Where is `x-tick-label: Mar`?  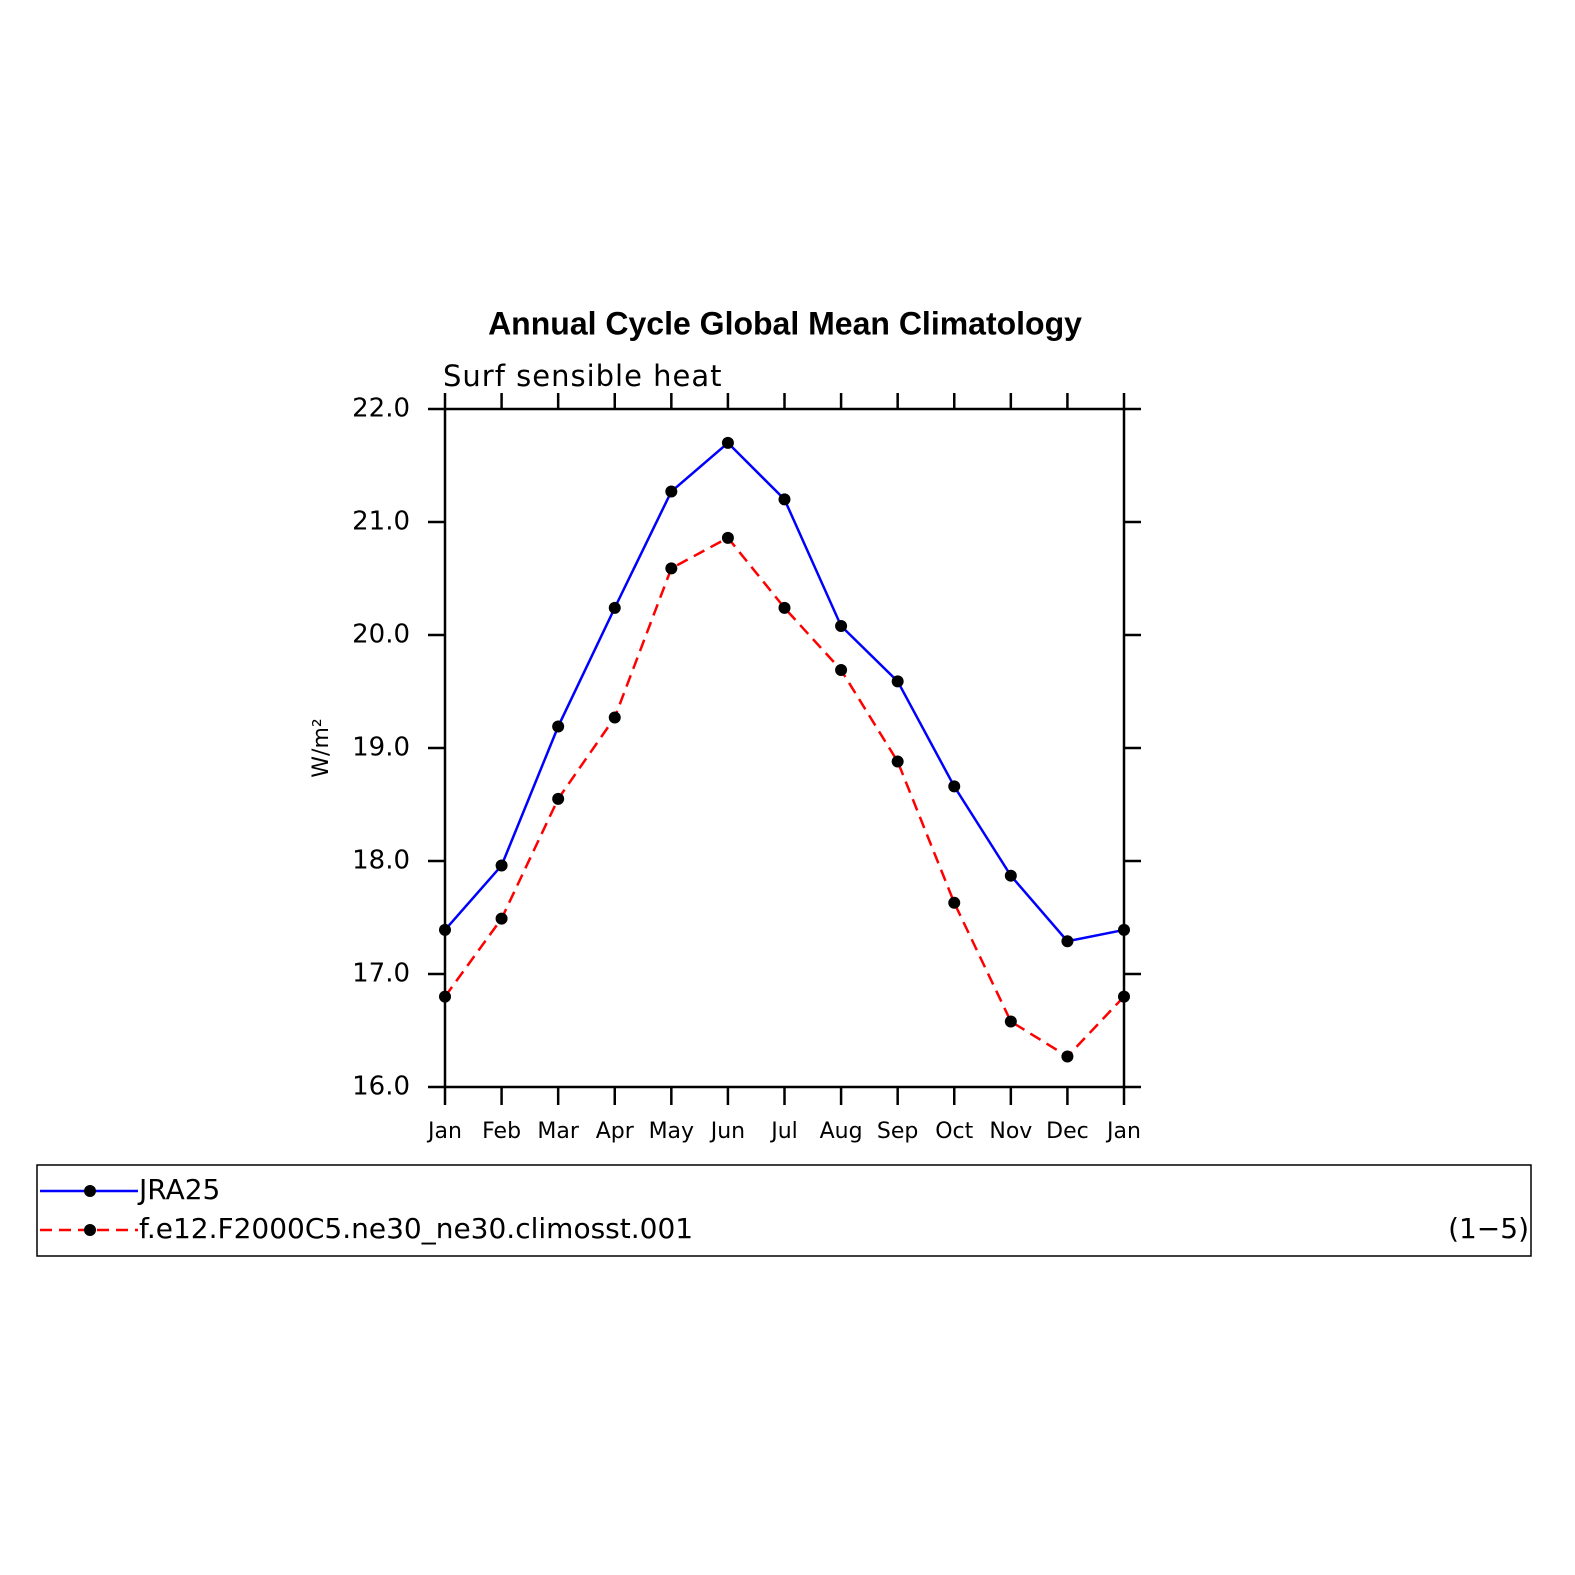
x-tick-label: Mar is located at coordinates (558, 1131).